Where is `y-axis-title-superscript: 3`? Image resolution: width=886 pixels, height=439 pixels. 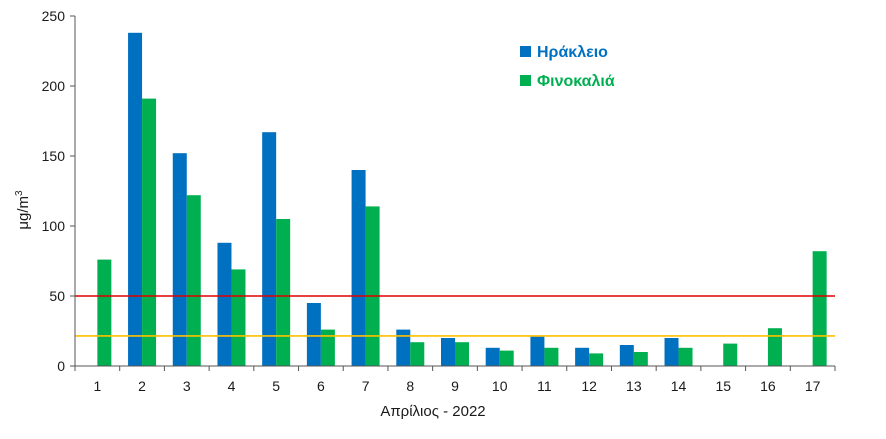
y-axis-title-superscript: 3 is located at coordinates (19, 193).